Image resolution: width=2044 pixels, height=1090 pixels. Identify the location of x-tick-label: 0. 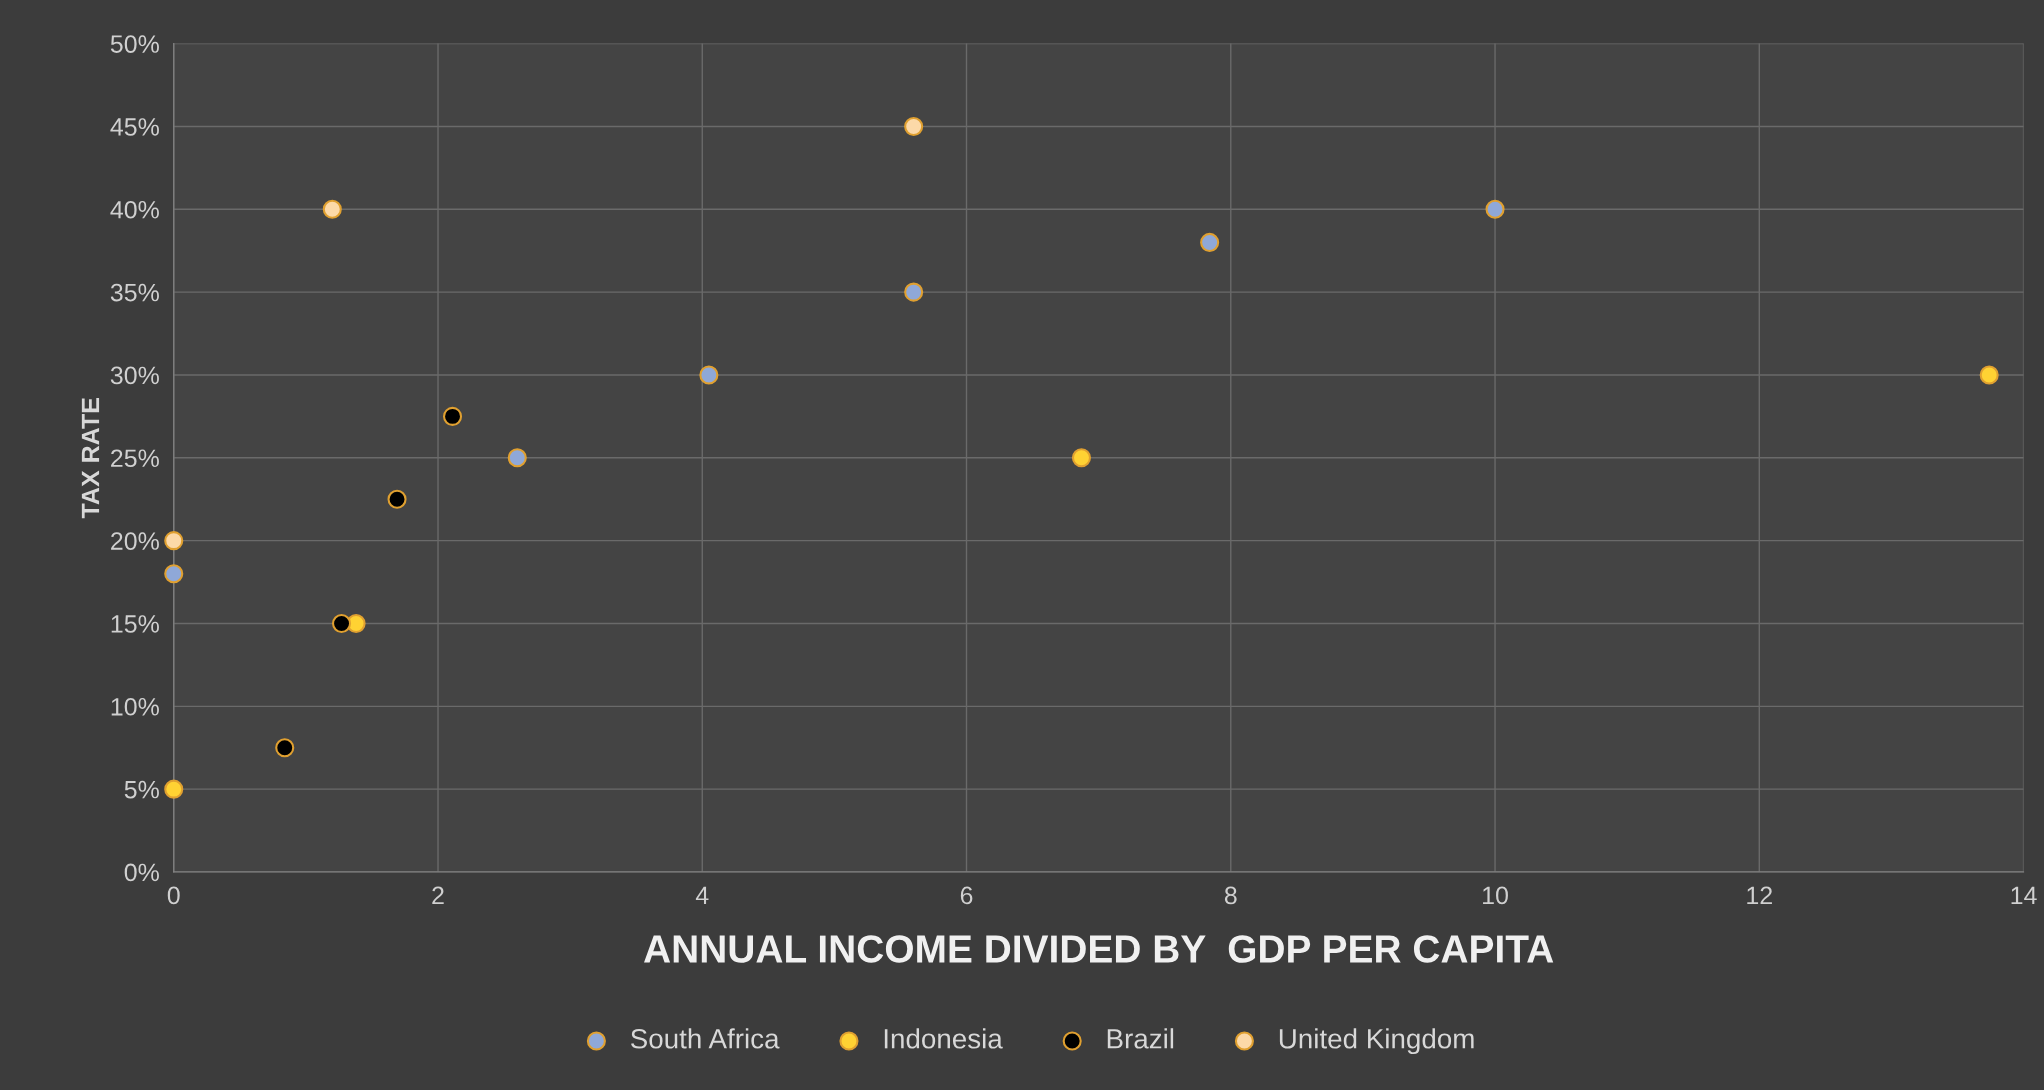
(173, 895).